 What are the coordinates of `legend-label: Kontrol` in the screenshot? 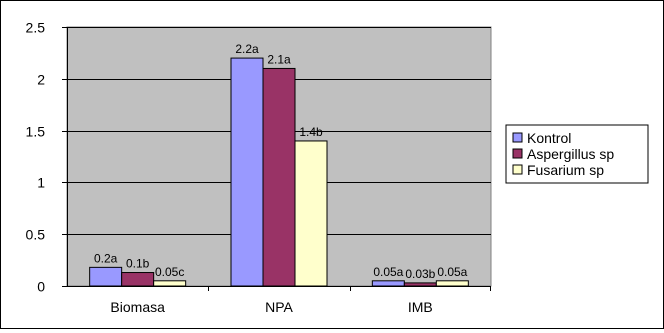 It's located at (549, 138).